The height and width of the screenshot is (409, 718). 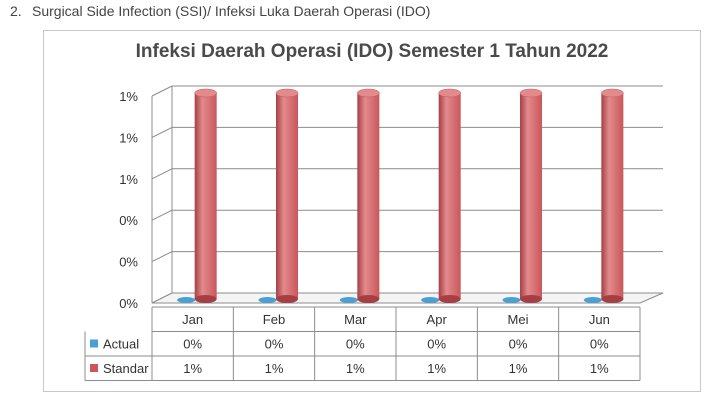 What do you see at coordinates (355, 319) in the screenshot?
I see `x-tick-label: Mar` at bounding box center [355, 319].